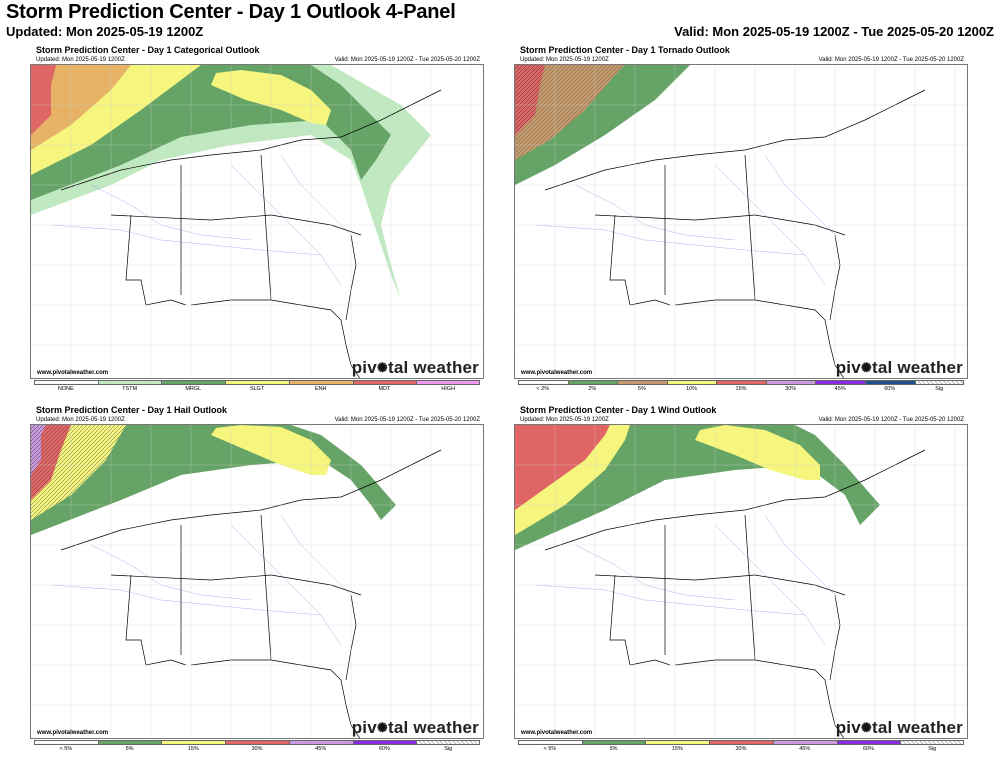 The width and height of the screenshot is (1000, 773). What do you see at coordinates (384, 389) in the screenshot?
I see `legend-label: MDT` at bounding box center [384, 389].